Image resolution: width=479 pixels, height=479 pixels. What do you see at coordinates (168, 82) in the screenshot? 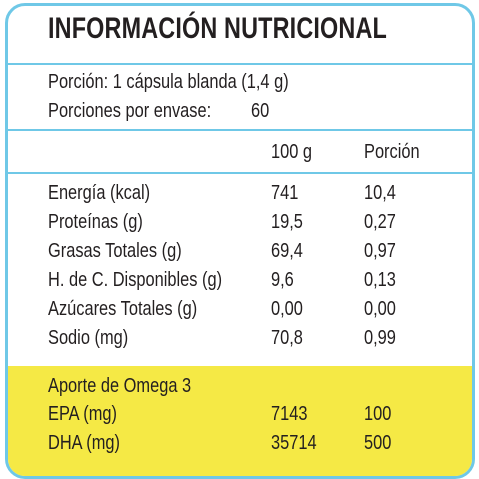
I see `serving-size: Porción: 1 cápsula blanda (1,4 g)` at bounding box center [168, 82].